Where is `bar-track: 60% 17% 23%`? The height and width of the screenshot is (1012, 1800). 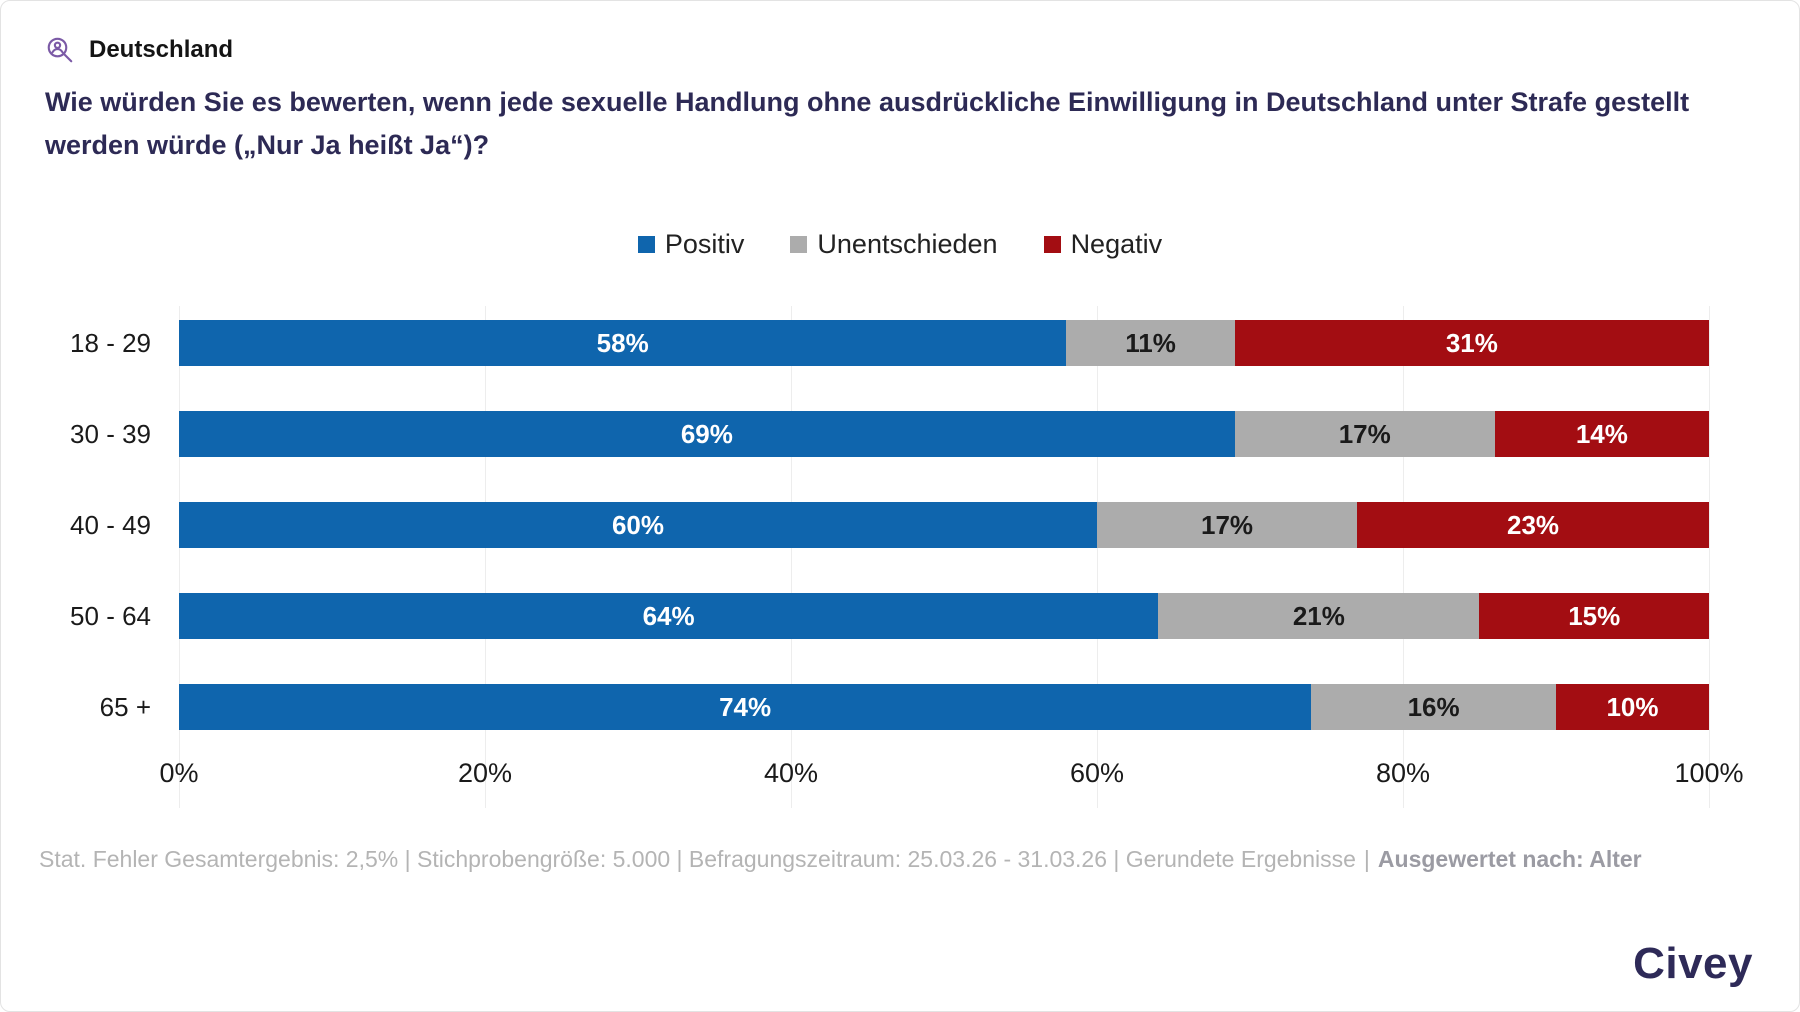 bar-track: 60% 17% 23% is located at coordinates (944, 525).